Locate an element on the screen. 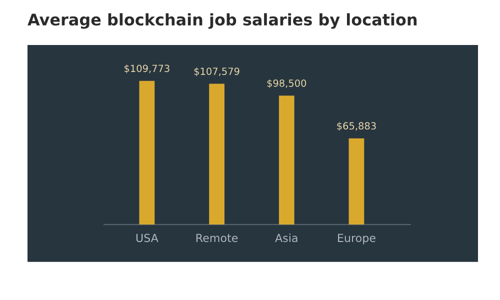 Image resolution: width=500 pixels, height=300 pixels. x-tick-label: Europe is located at coordinates (357, 239).